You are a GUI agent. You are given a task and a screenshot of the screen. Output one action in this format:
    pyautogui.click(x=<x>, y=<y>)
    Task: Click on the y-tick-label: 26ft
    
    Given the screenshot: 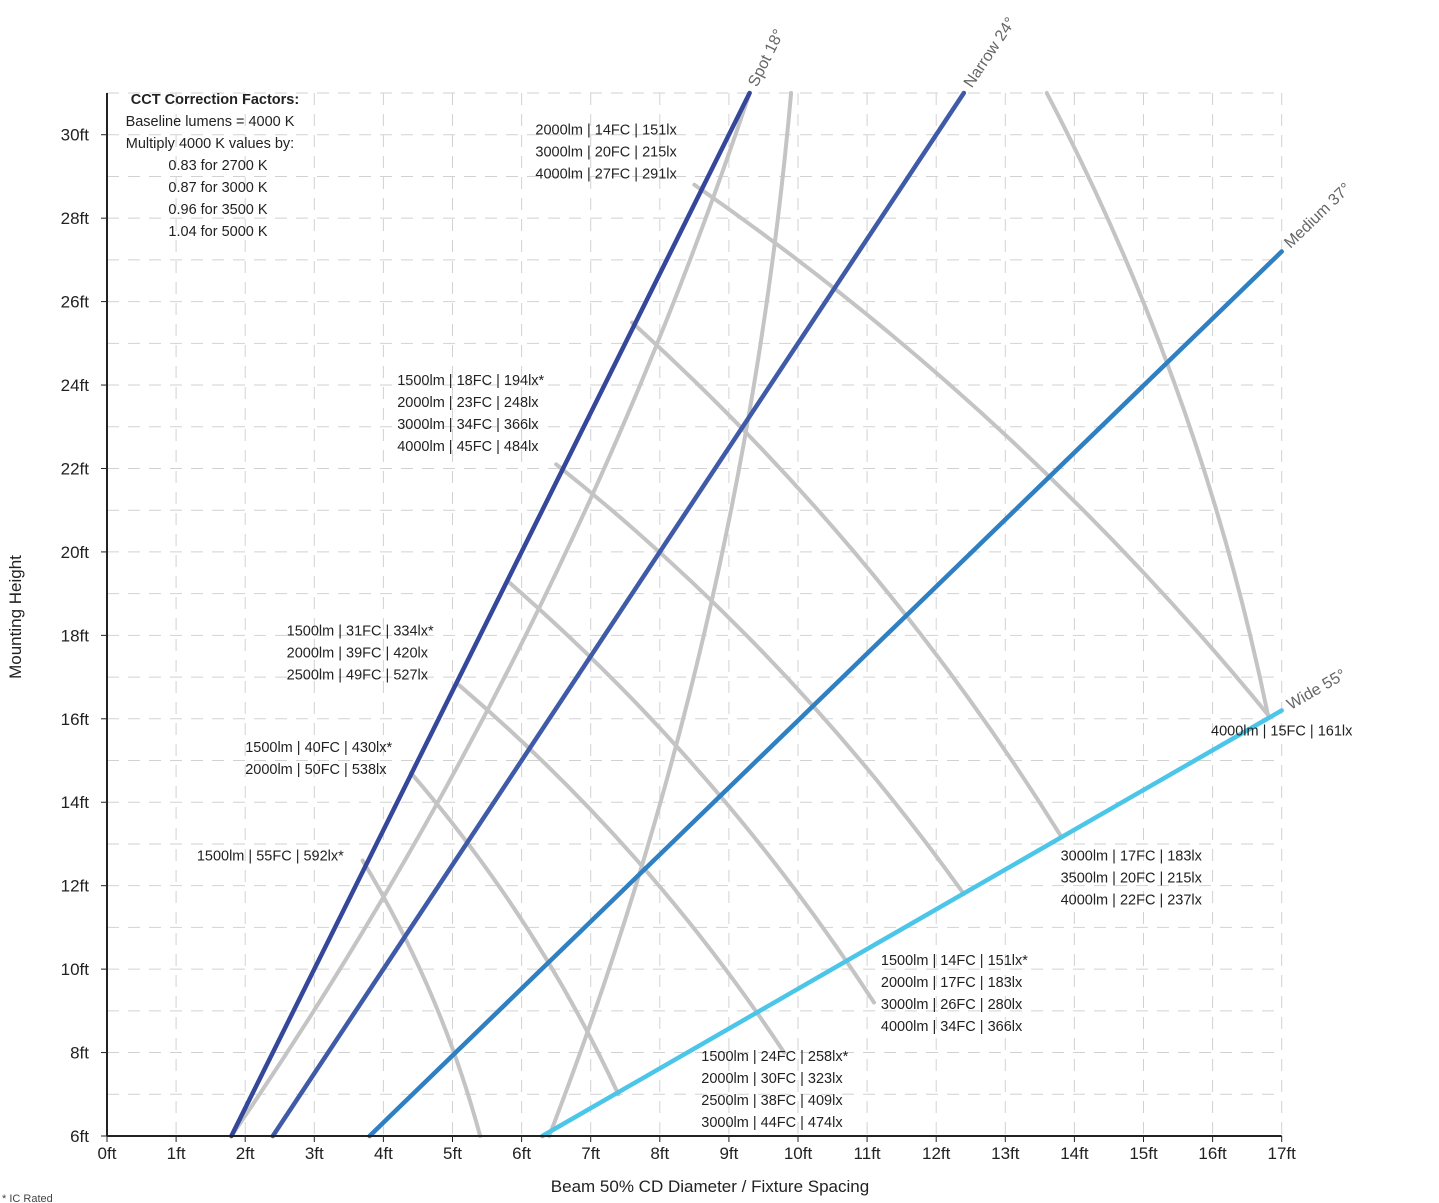 What is the action you would take?
    pyautogui.click(x=75, y=302)
    